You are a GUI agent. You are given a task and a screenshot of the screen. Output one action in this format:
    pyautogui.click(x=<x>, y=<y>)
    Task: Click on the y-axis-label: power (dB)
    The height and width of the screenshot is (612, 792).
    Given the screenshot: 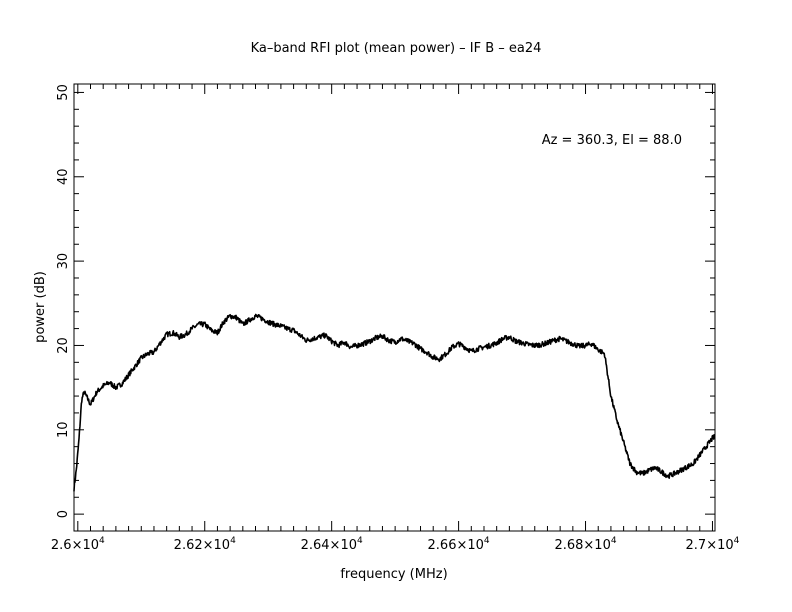 What is the action you would take?
    pyautogui.click(x=40, y=307)
    